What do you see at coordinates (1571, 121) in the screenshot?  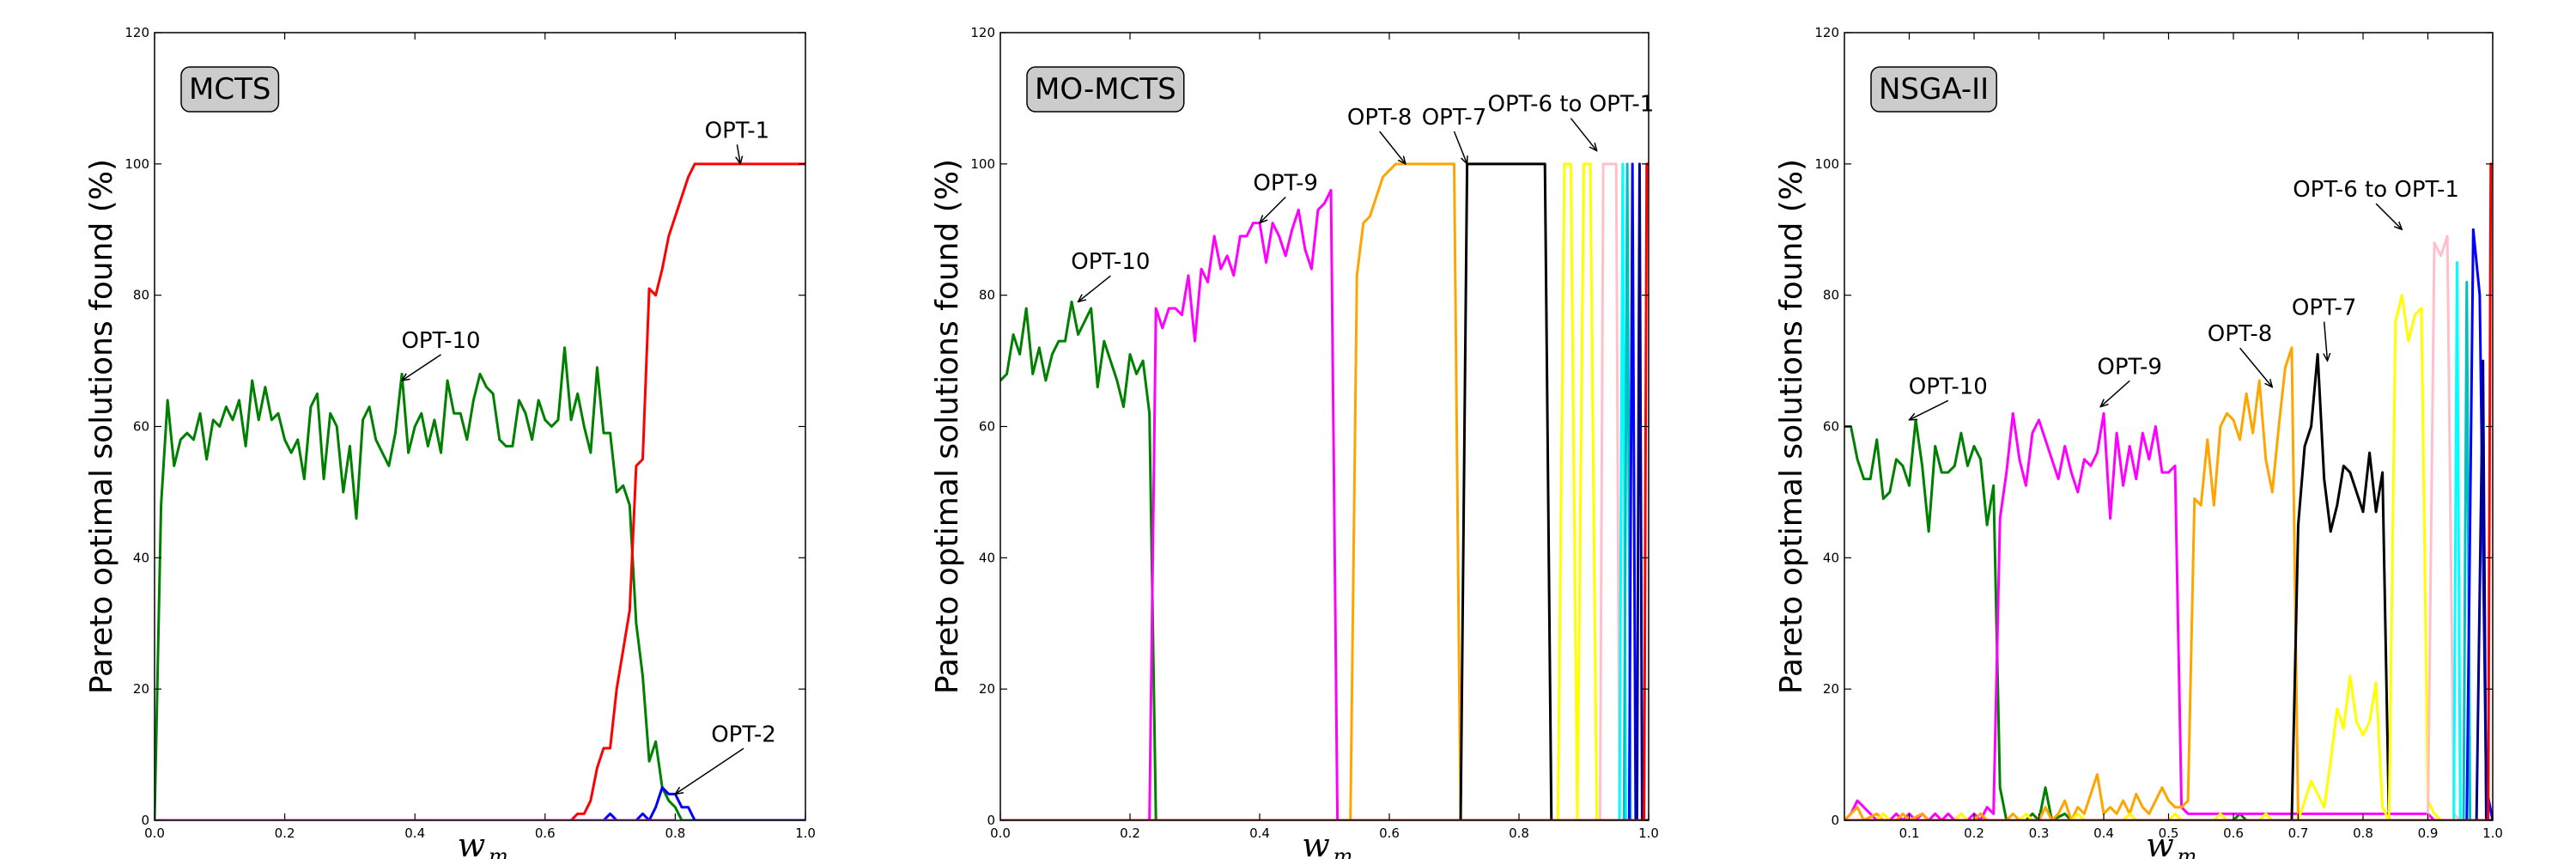 I see `annotation-opt-6-to-opt-1: OPT-6 to OPT-1` at bounding box center [1571, 121].